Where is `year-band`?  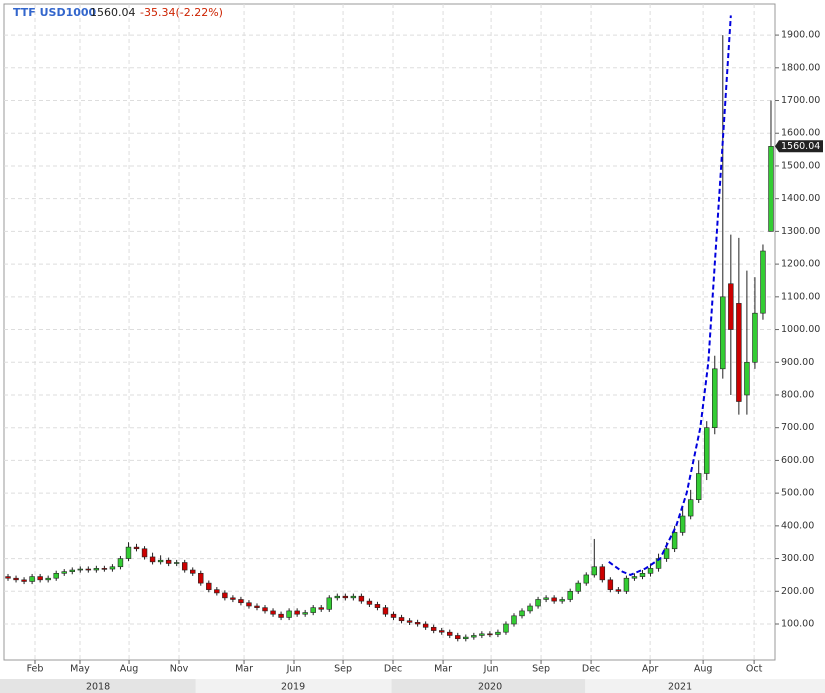
year-band is located at coordinates (488, 686).